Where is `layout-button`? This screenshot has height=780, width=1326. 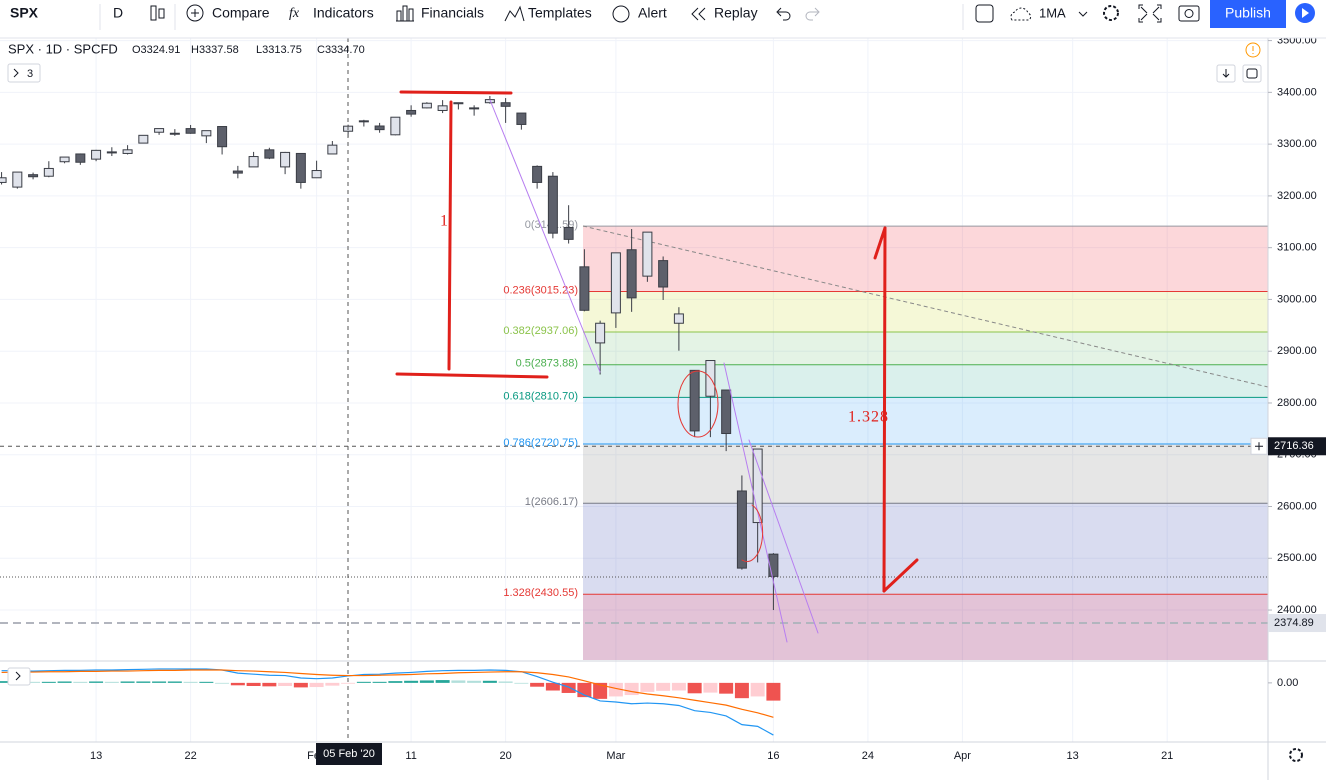 layout-button is located at coordinates (984, 13).